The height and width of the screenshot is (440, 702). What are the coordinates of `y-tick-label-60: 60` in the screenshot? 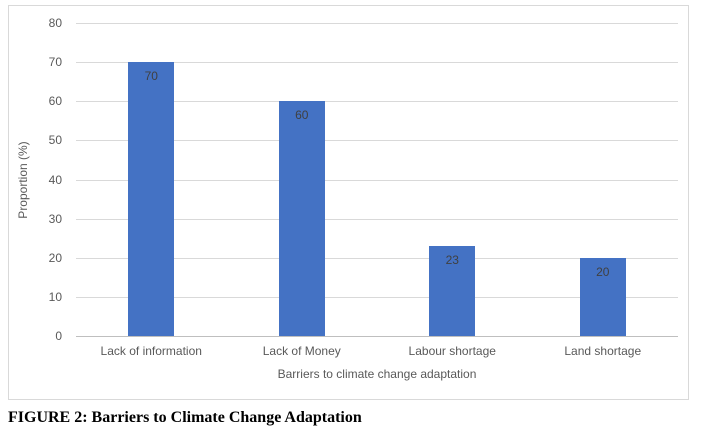 It's located at (55, 101).